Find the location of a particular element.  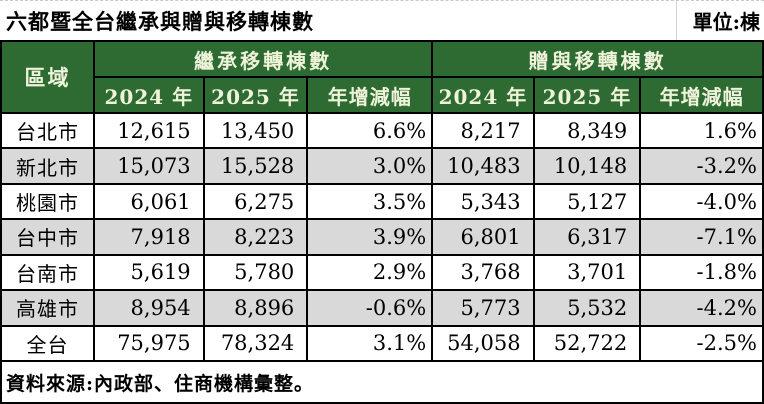

page-title: 六都暨全台繼承與贈與移轉棟數 is located at coordinates (160, 21).